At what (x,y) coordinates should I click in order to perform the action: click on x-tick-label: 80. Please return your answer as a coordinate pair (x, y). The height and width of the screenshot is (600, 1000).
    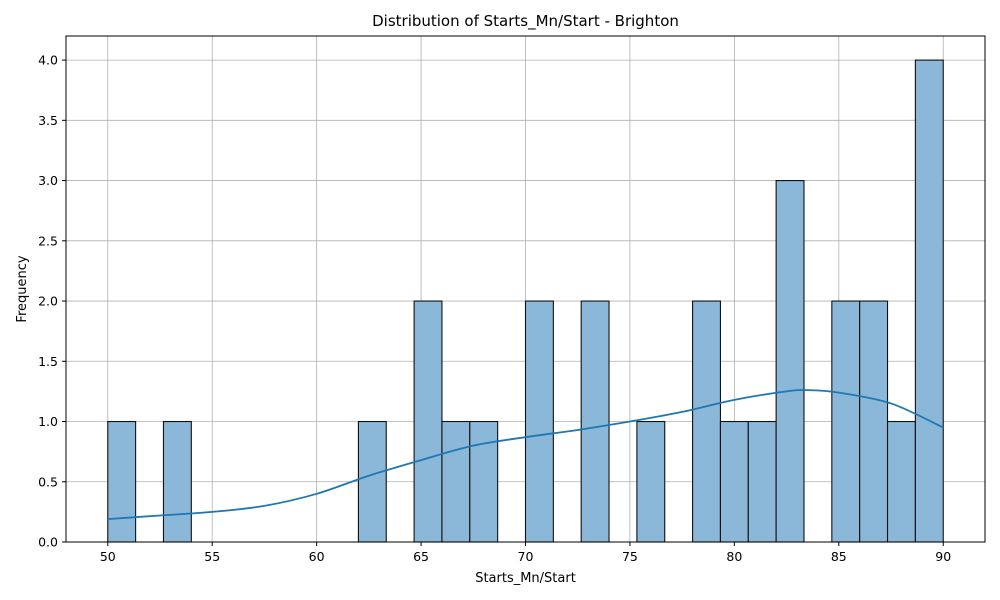
    Looking at the image, I should click on (734, 556).